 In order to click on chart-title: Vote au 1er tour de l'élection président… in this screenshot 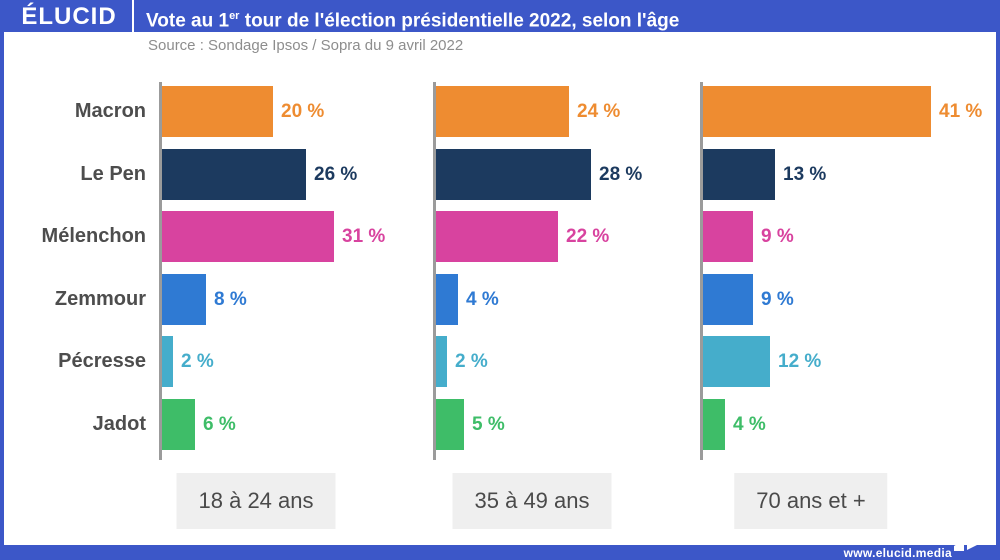, I will do `click(412, 16)`.